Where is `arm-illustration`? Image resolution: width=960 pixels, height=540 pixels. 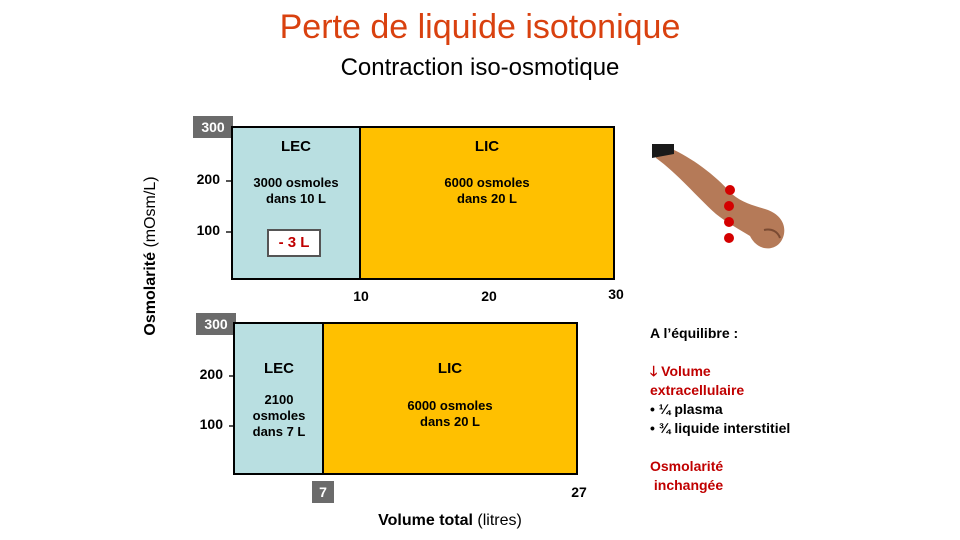
arm-illustration is located at coordinates (718, 196).